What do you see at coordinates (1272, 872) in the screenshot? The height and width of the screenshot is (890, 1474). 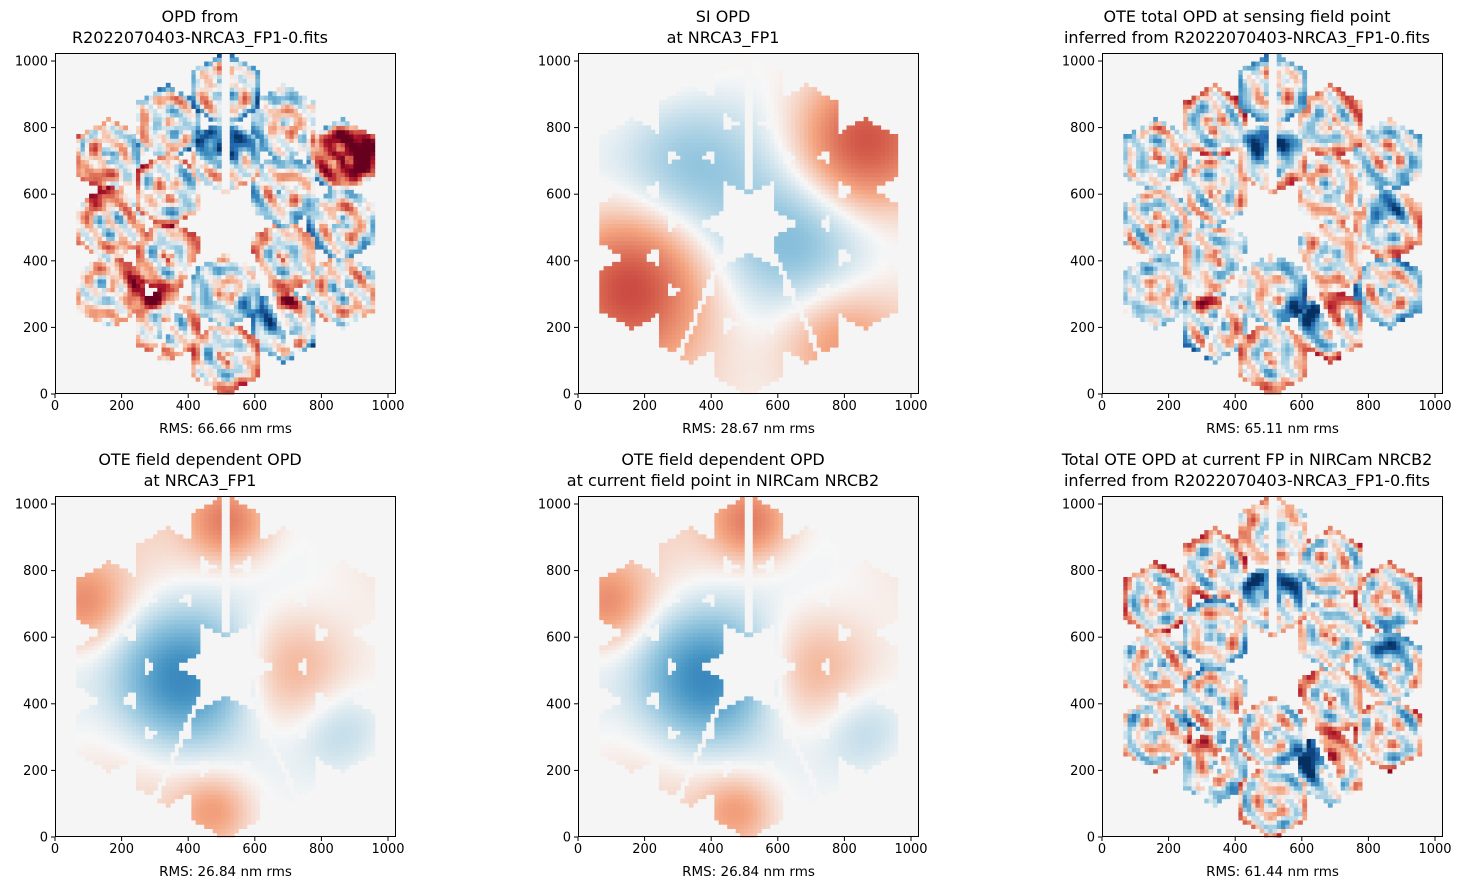 I see `rms-label: RMS: 61.44 nm rms` at bounding box center [1272, 872].